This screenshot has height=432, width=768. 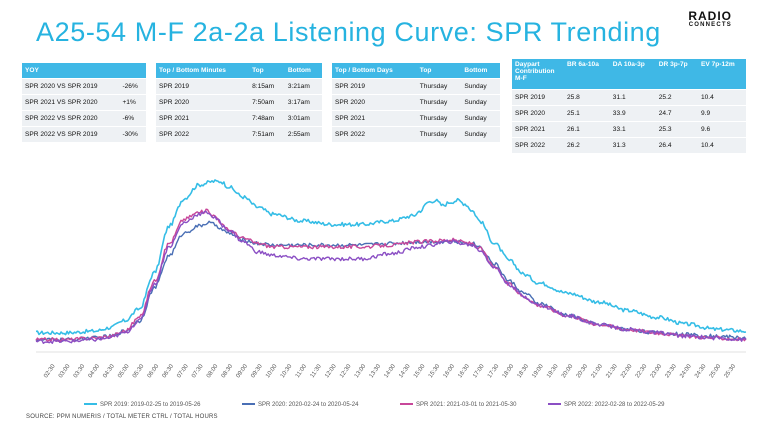 I want to click on table-row: SPR 2022 Thursday Sunday, so click(x=416, y=134).